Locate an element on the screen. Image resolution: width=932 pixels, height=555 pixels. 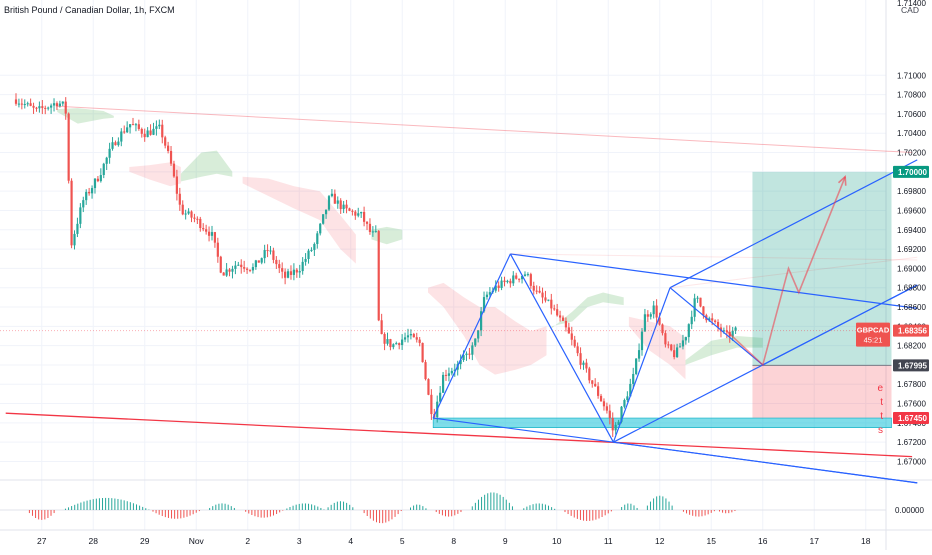
projection-arrowhead is located at coordinates (842, 180).